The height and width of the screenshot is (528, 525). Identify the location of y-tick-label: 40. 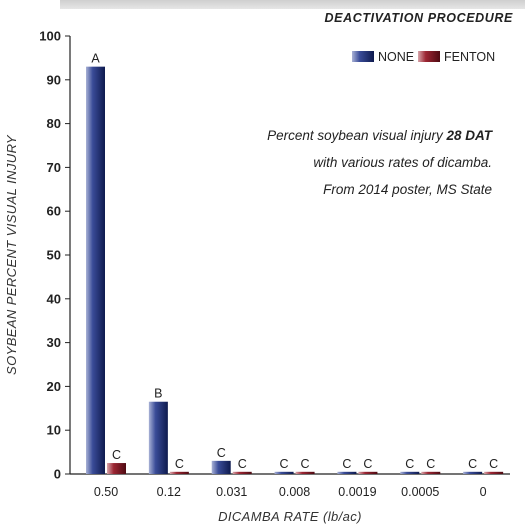
(54, 298).